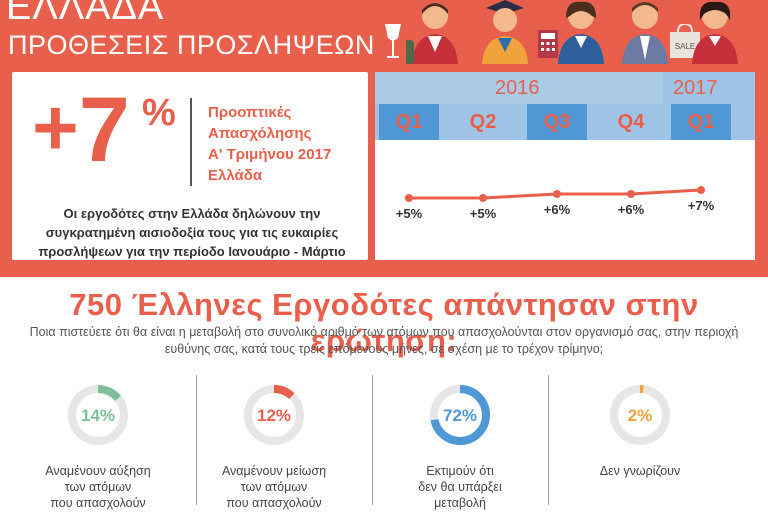 This screenshot has height=525, width=768. What do you see at coordinates (432, 33) in the screenshot?
I see `waiter-figure-icon` at bounding box center [432, 33].